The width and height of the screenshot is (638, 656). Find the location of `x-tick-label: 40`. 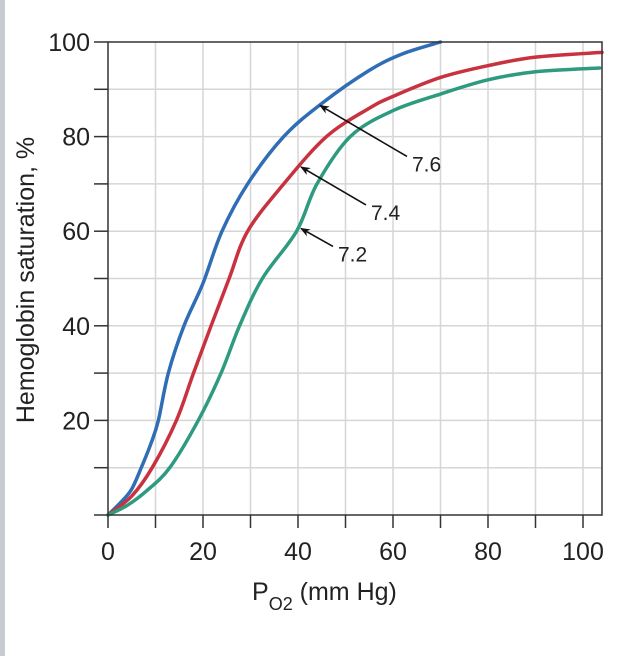

x-tick-label: 40 is located at coordinates (298, 552).